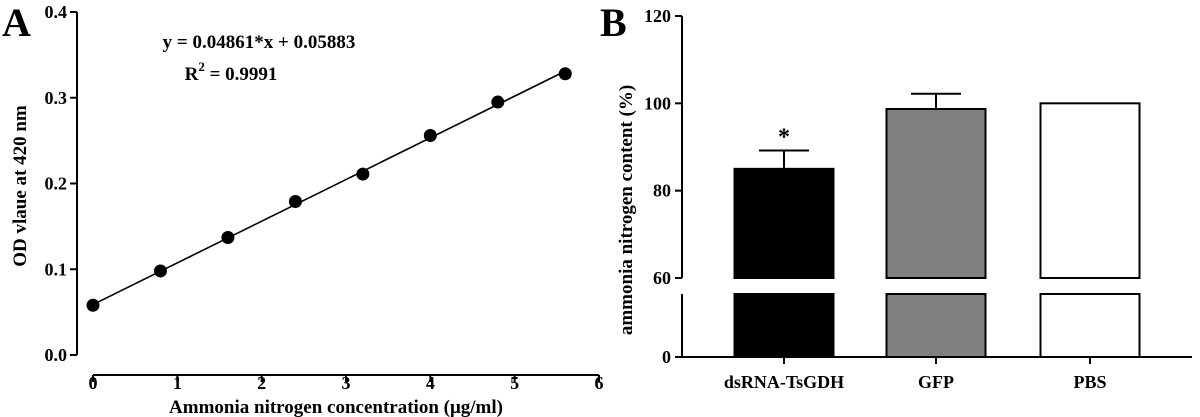  I want to click on r-squared-value: = 0.9991, so click(241, 74).